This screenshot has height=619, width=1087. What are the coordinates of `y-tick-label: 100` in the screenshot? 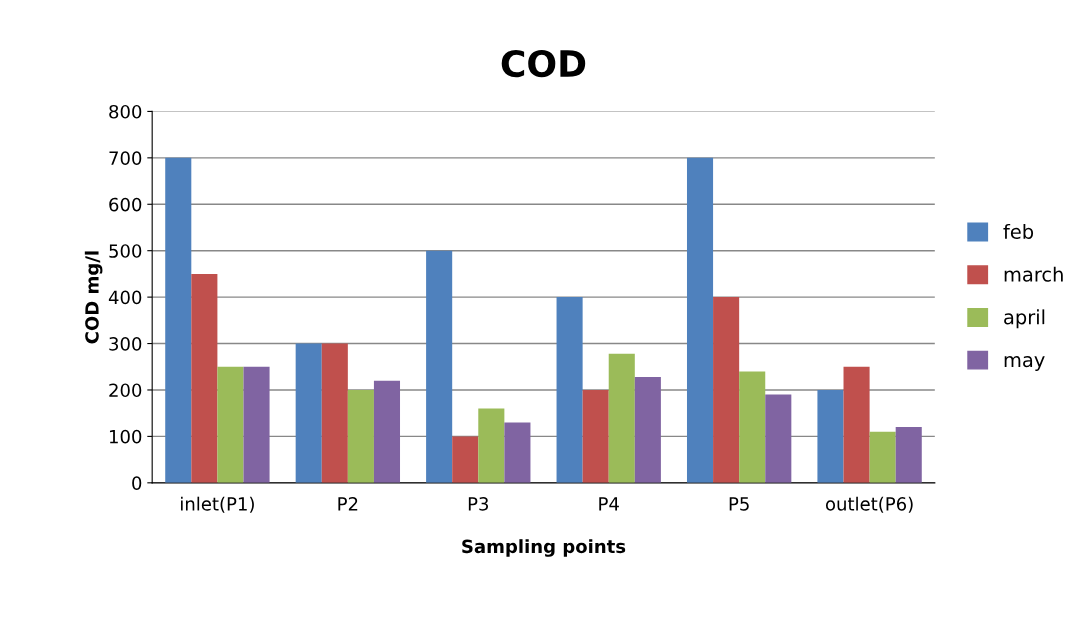 It's located at (125, 436).